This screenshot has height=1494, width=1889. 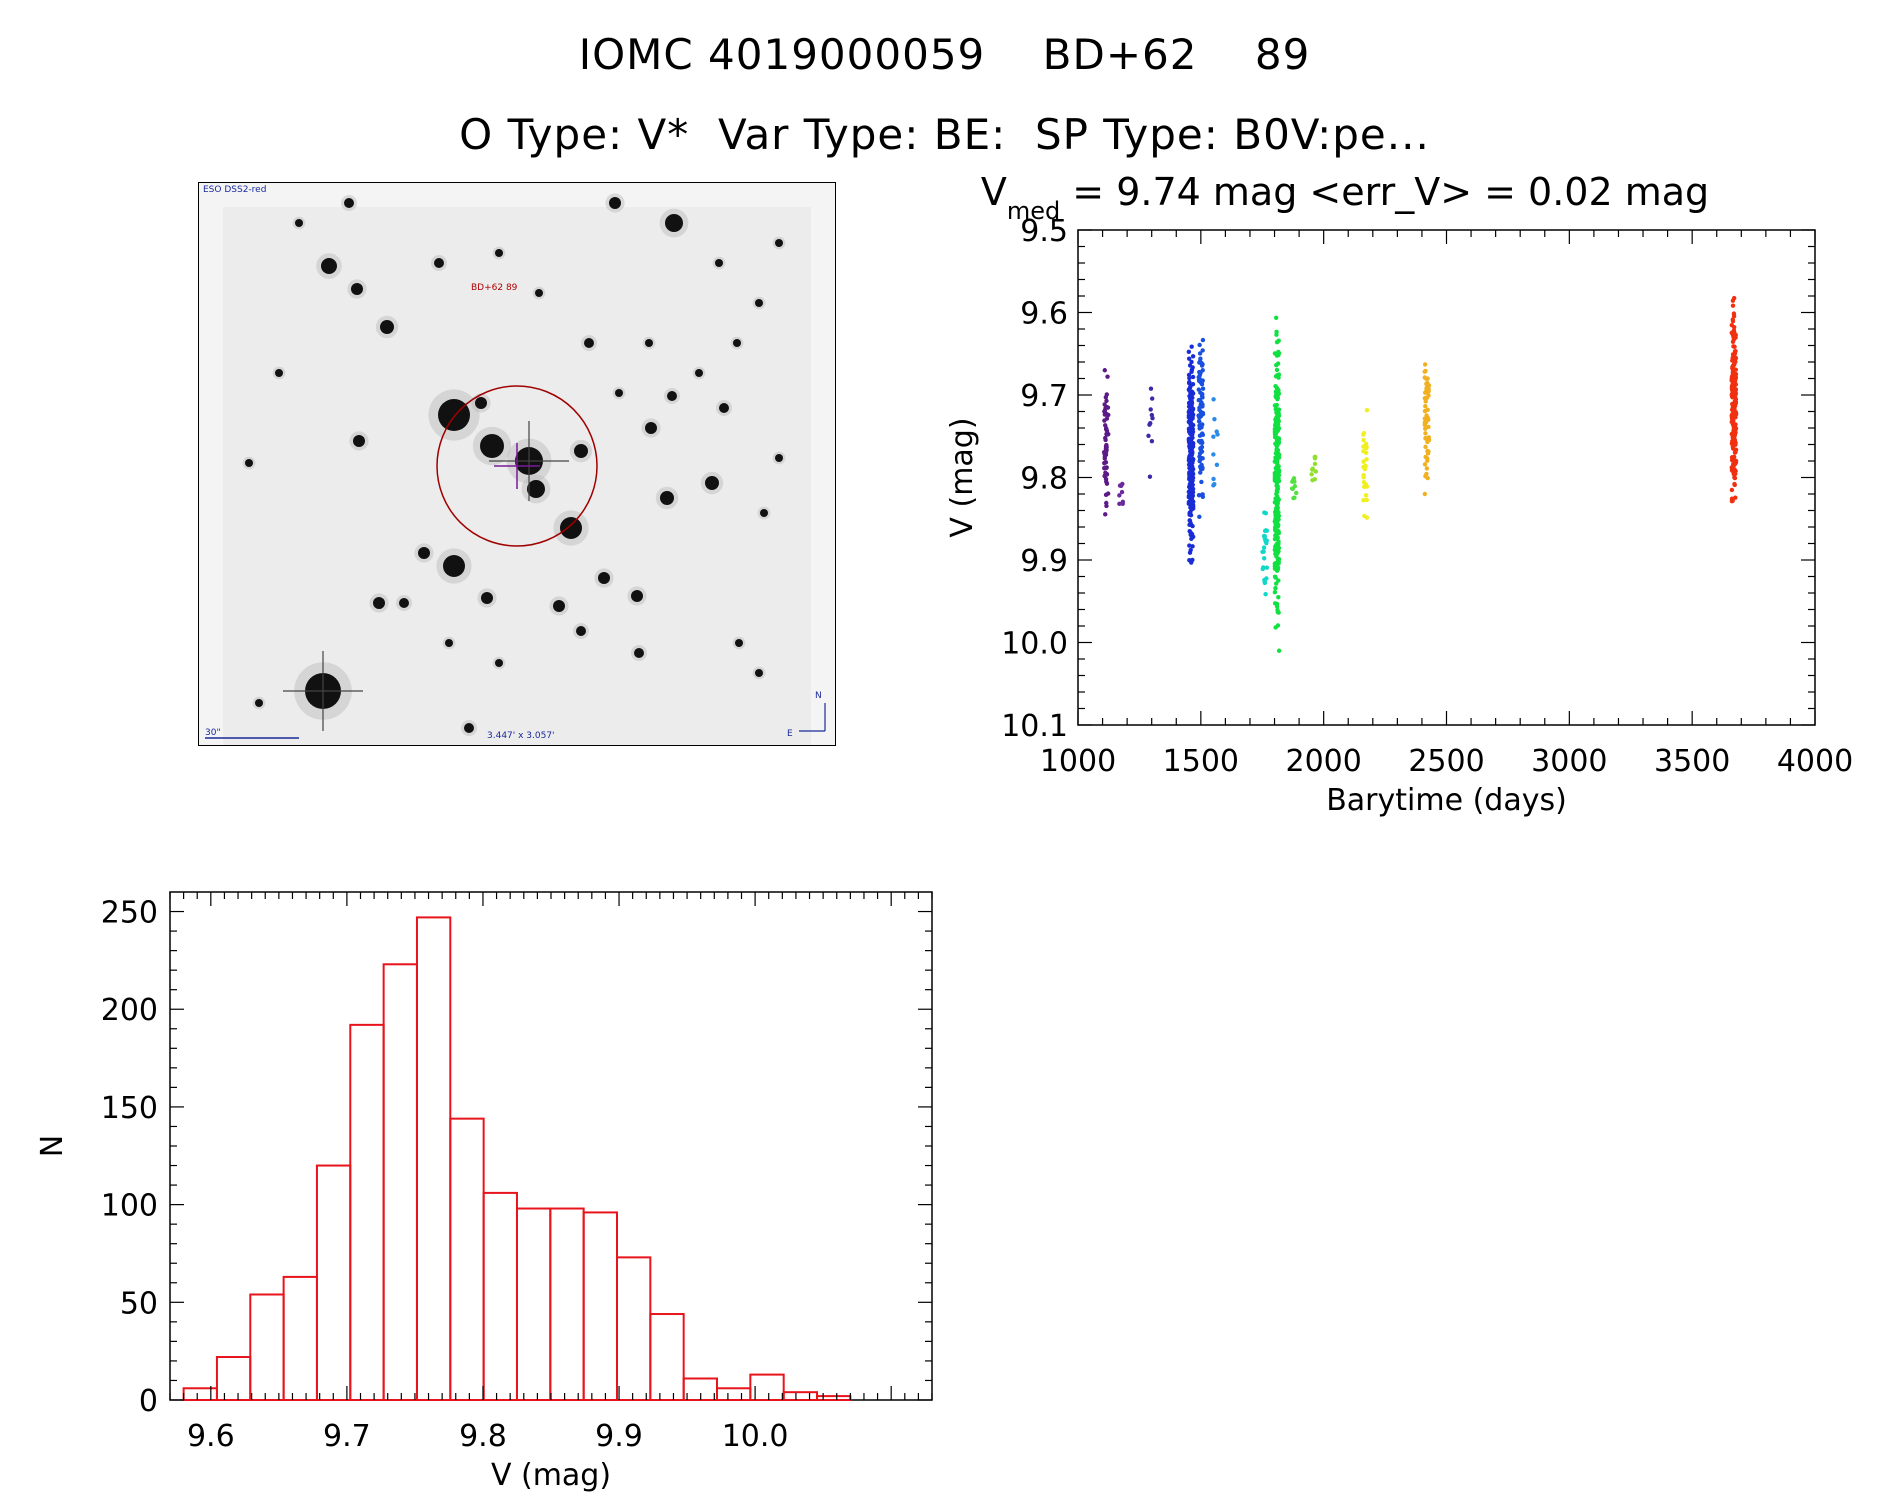 I want to click on lightcurve-xtick-label: 1000, so click(x=1078, y=761).